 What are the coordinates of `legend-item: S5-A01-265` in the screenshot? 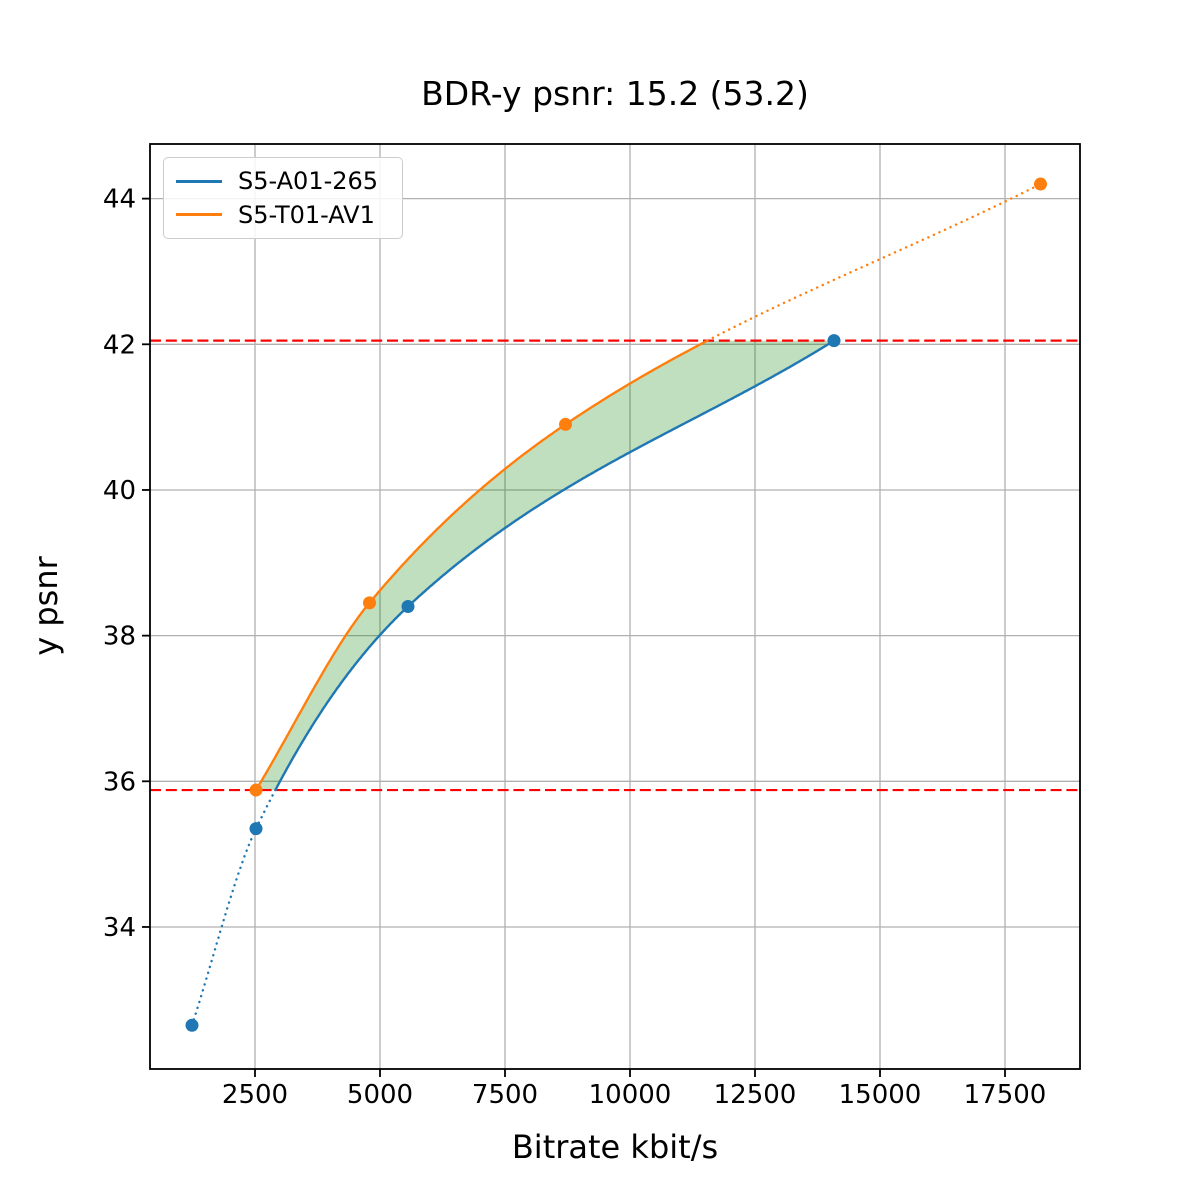 It's located at (283, 181).